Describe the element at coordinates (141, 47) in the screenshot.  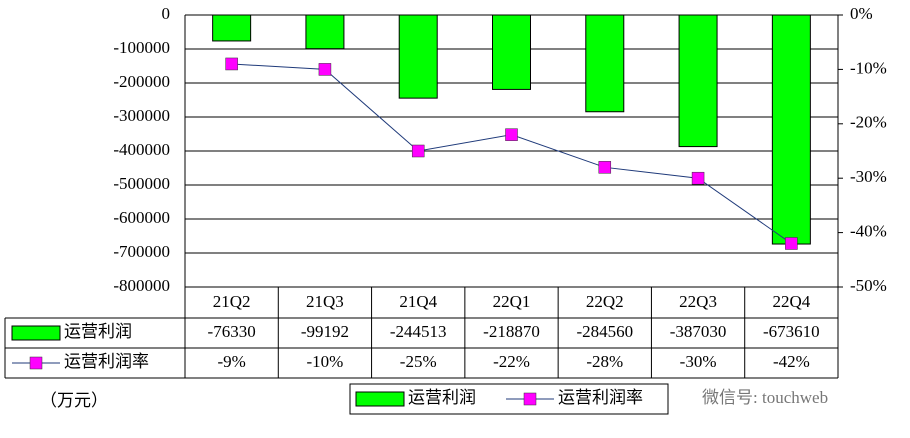
I see `y-tick-label: -100000` at that location.